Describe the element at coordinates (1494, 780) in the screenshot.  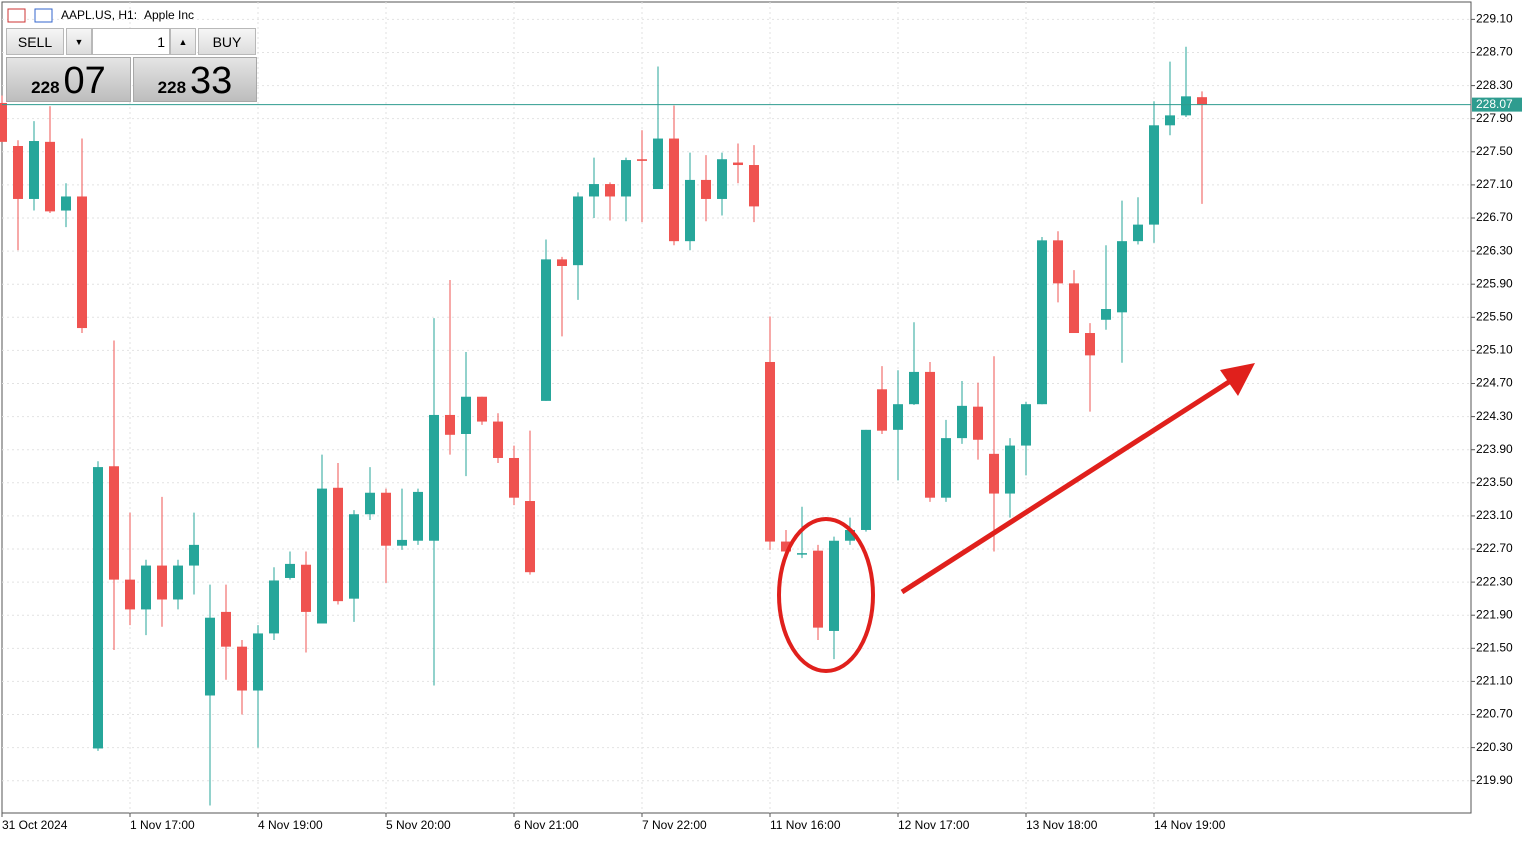
I see `y-tick-label: 219.90` at that location.